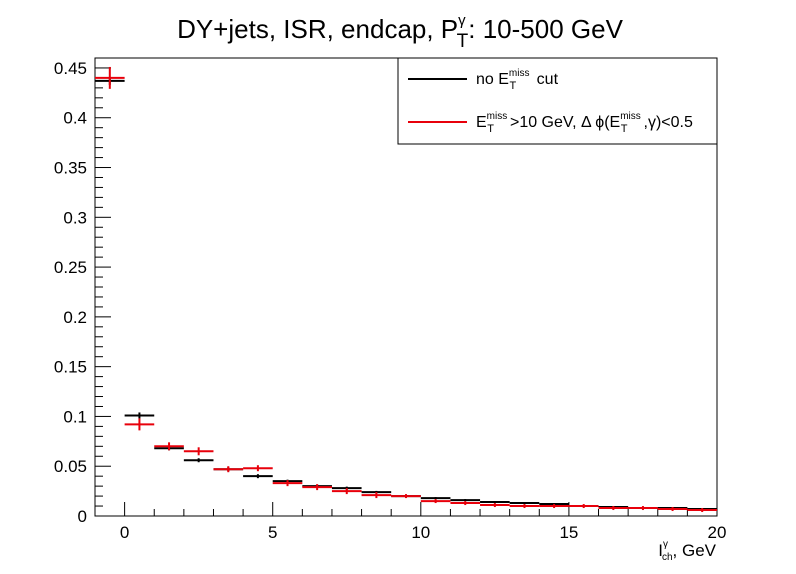 The height and width of the screenshot is (574, 796). What do you see at coordinates (70, 466) in the screenshot?
I see `y-tick-label: 0.05` at bounding box center [70, 466].